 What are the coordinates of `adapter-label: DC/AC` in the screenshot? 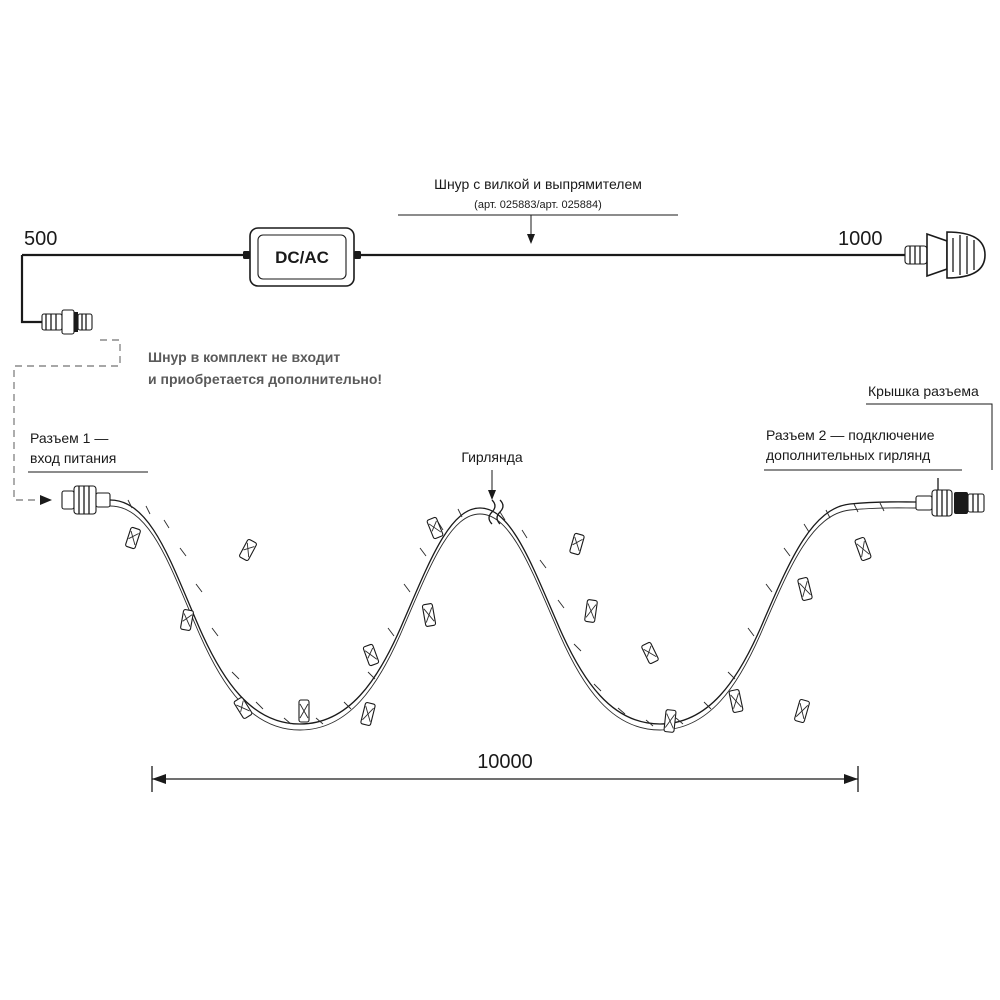 It's located at (302, 257).